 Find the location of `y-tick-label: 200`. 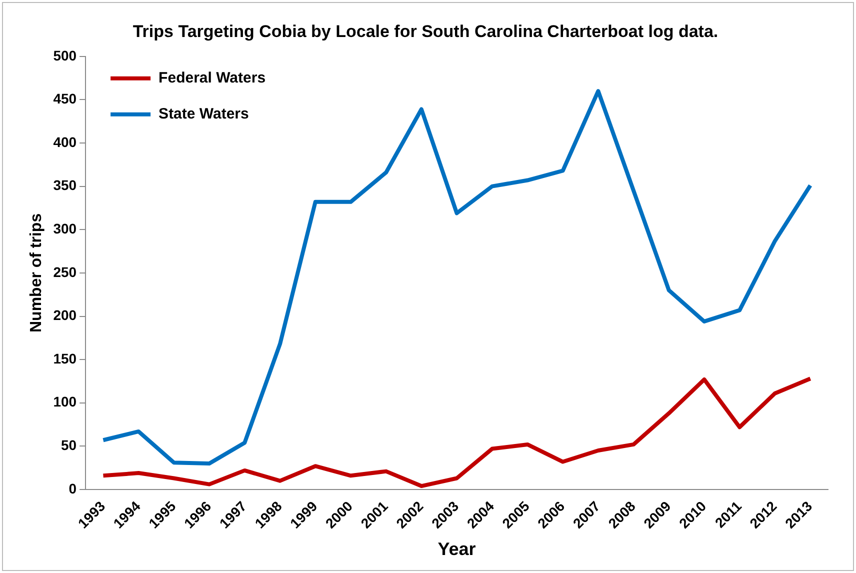

y-tick-label: 200 is located at coordinates (65, 315).